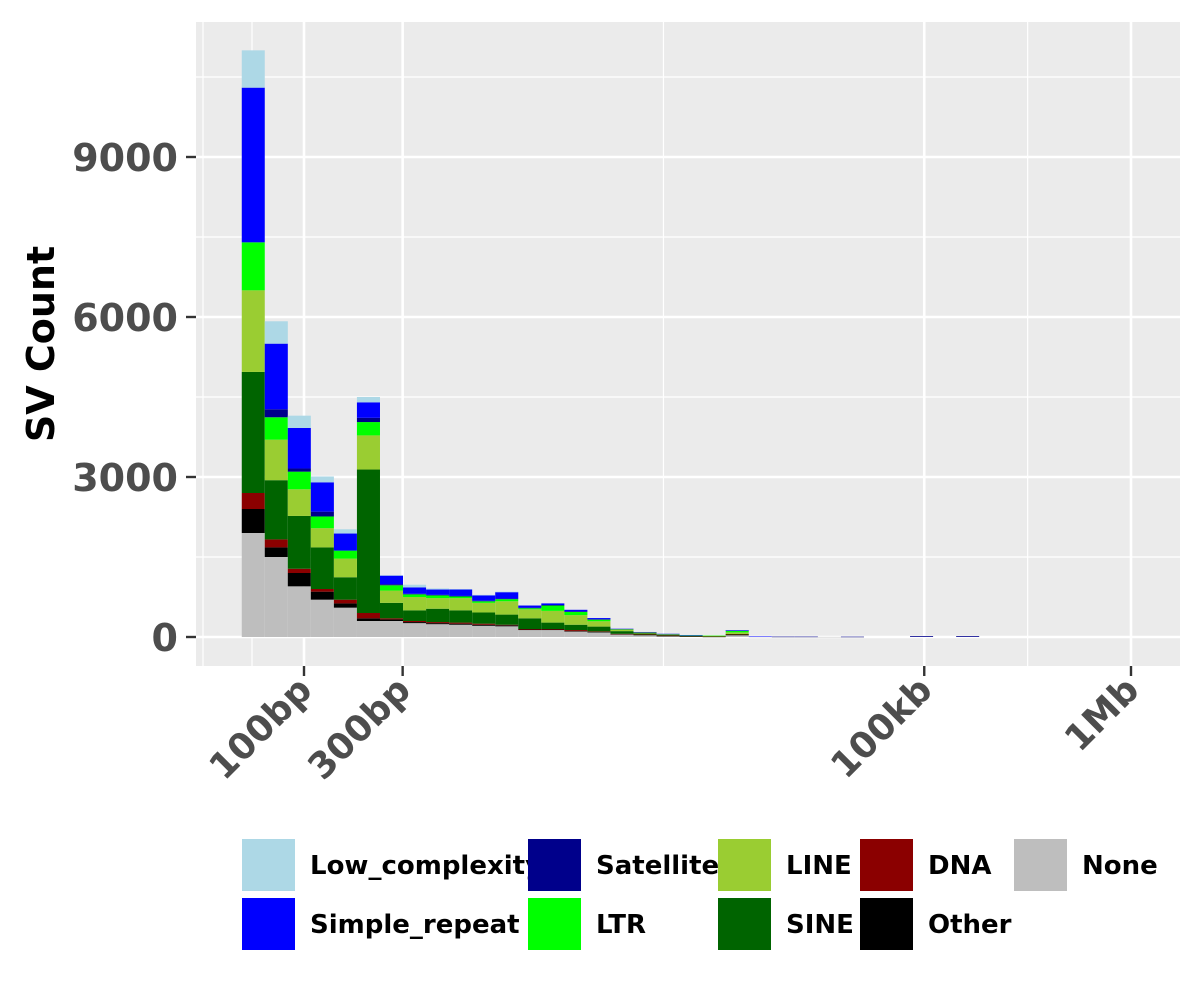 Image resolution: width=1200 pixels, height=1000 pixels. I want to click on legend-label: SINE, so click(820, 925).